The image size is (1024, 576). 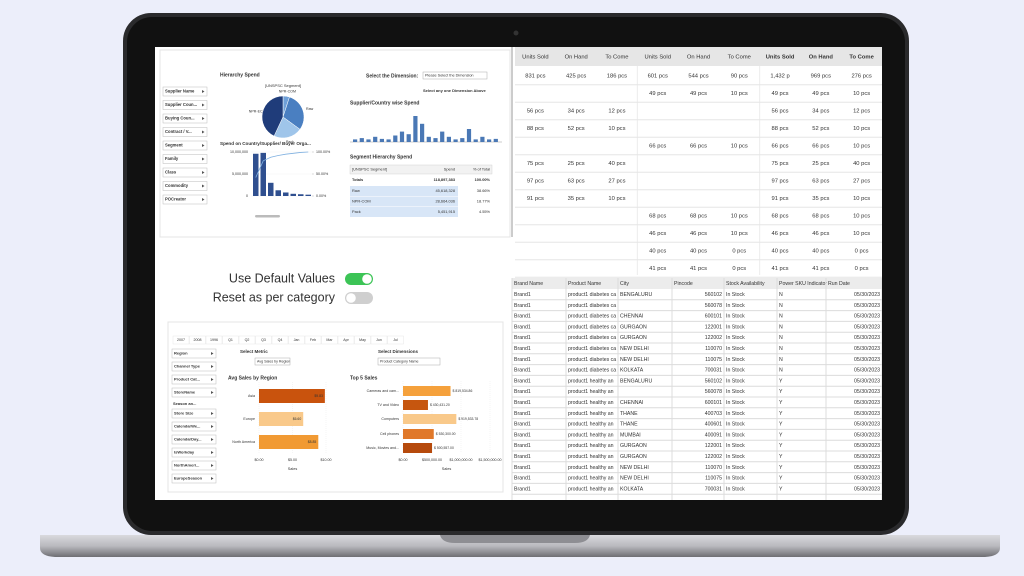 What do you see at coordinates (357, 179) in the screenshot?
I see `table-total: Totals` at bounding box center [357, 179].